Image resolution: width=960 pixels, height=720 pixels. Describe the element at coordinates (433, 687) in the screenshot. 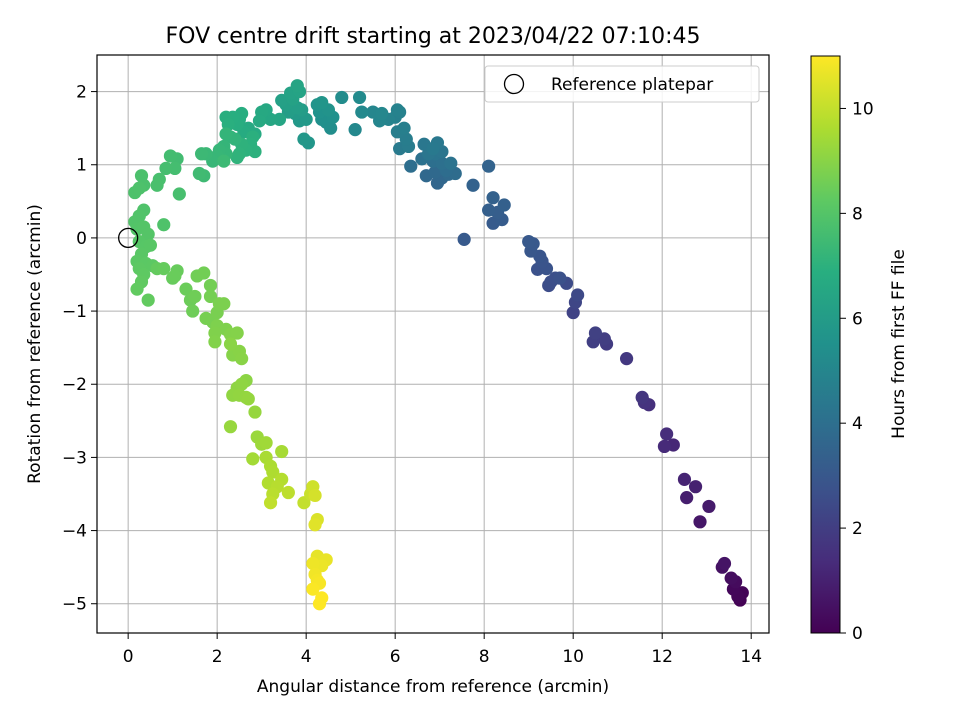

I see `x-axis-label: Angular distance from reference (arcmin)` at that location.